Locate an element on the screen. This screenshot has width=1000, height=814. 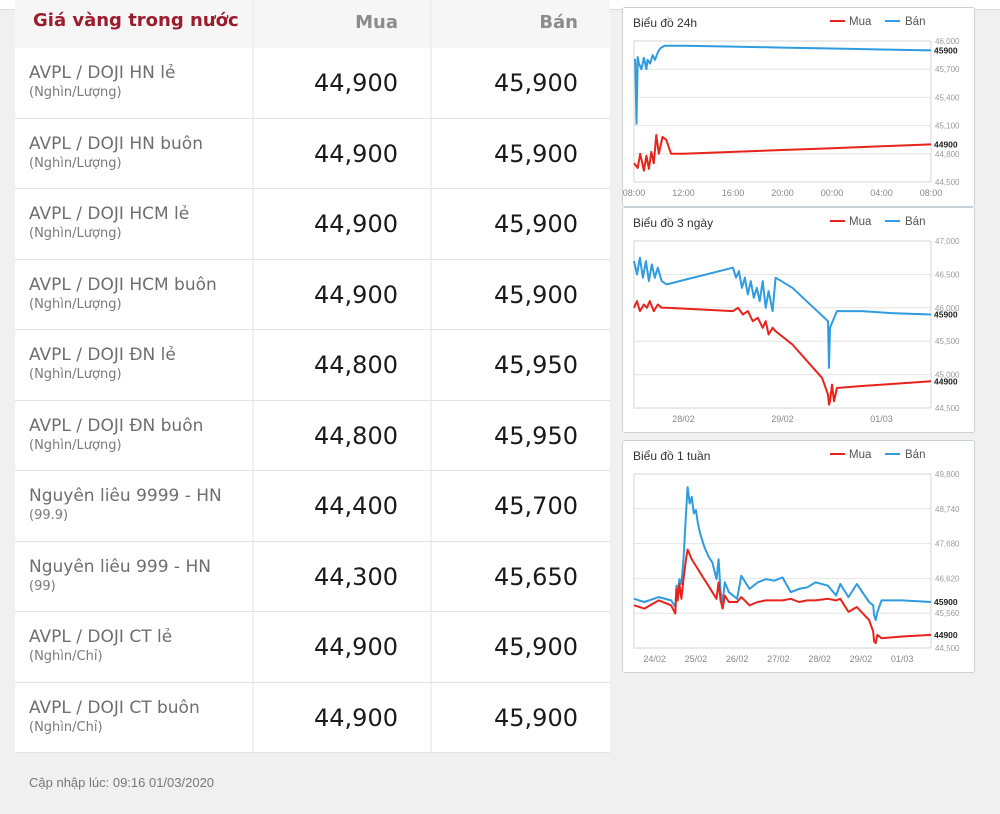
x-tick-label: 12:00 is located at coordinates (683, 193).